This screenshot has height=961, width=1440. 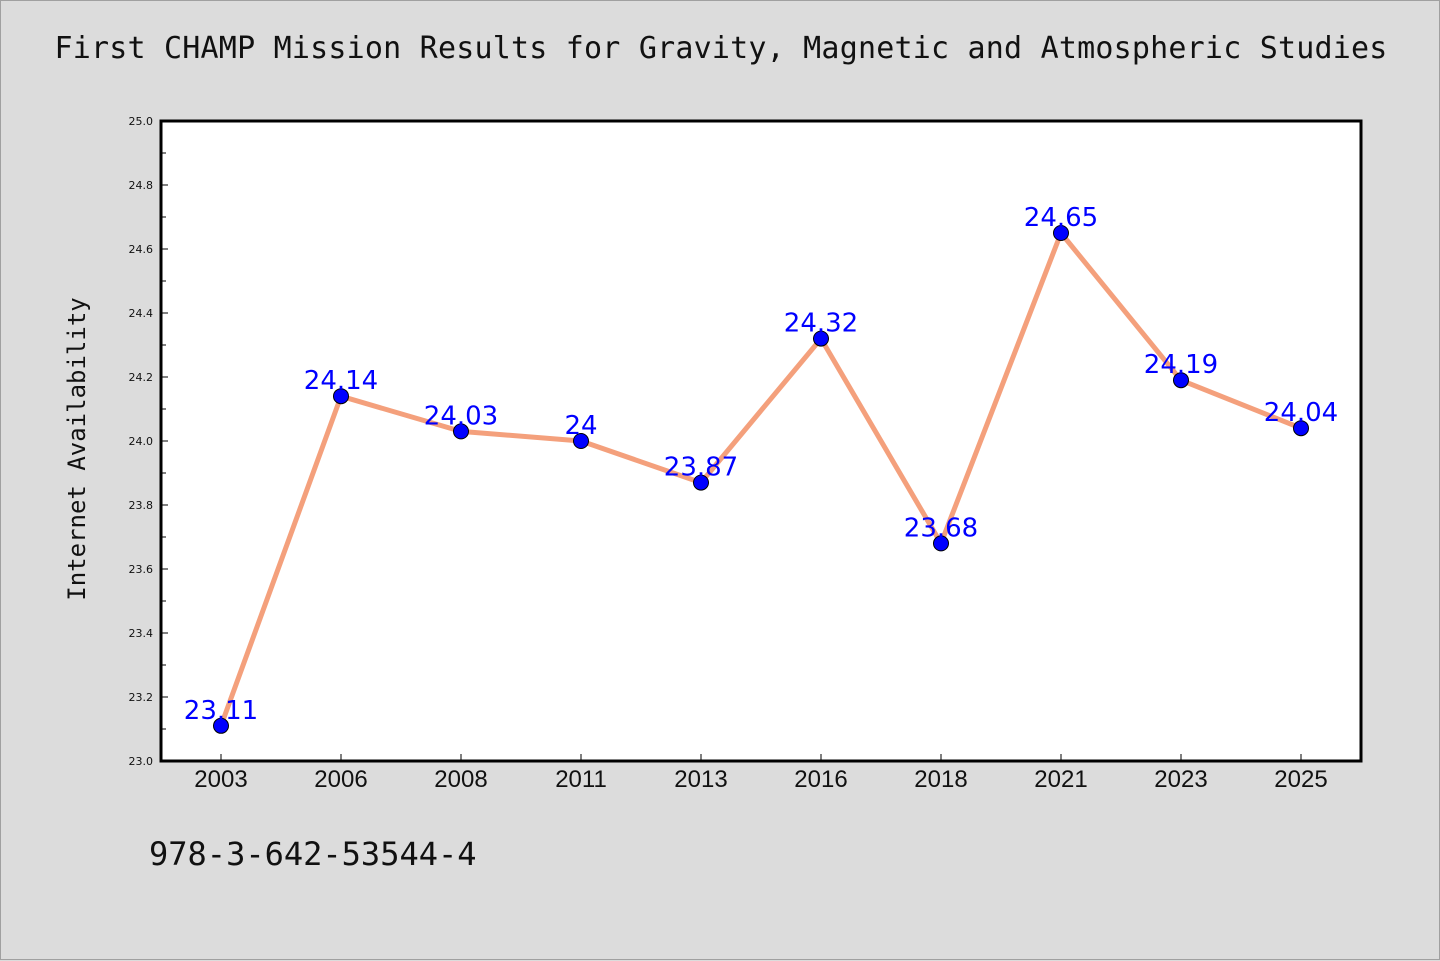 What do you see at coordinates (460, 779) in the screenshot?
I see `x-tick-label: 2008` at bounding box center [460, 779].